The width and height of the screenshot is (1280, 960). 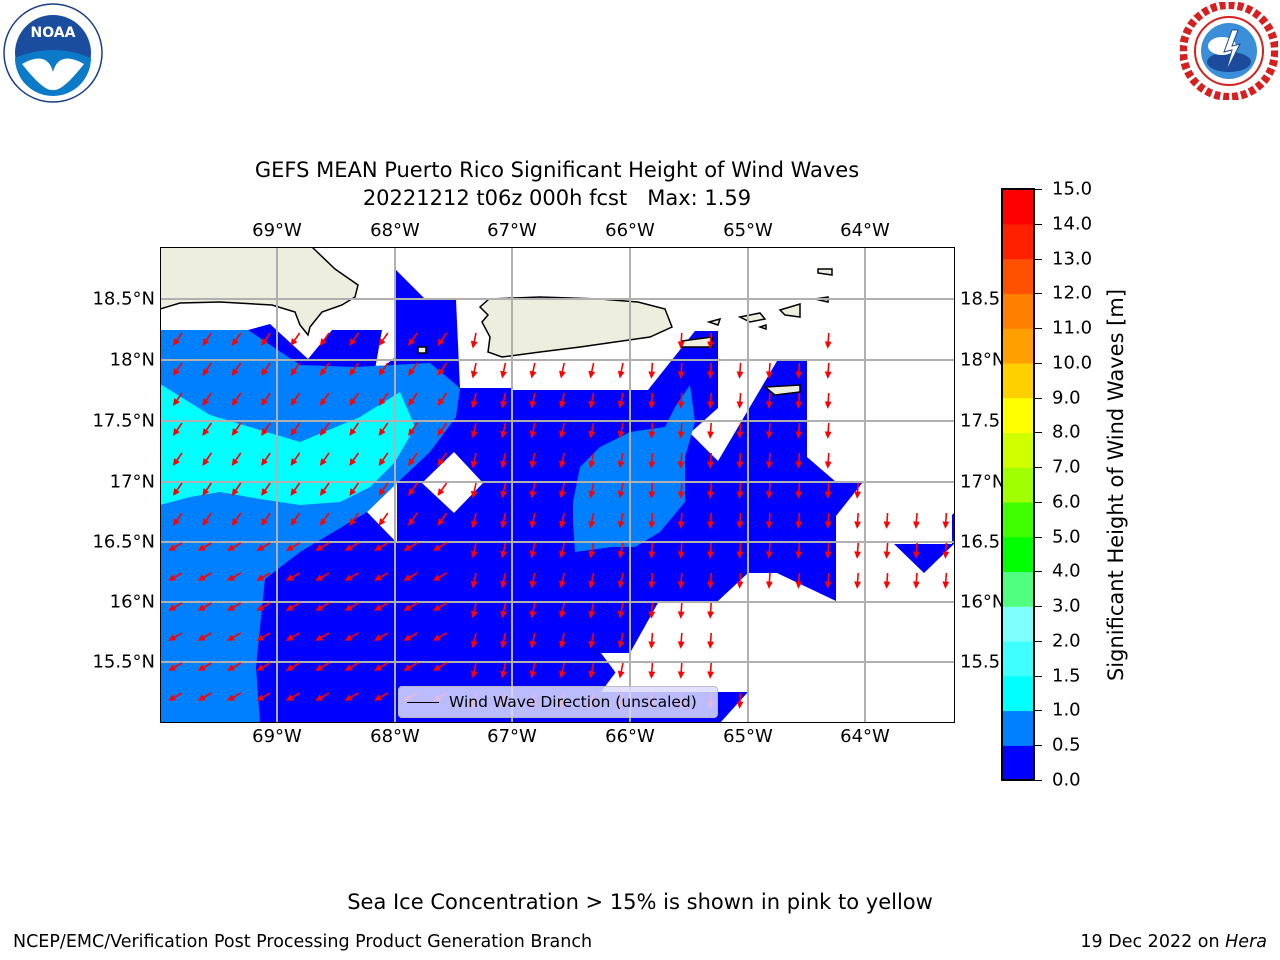 I want to click on colorbar-tick-label: 5.0, so click(x=1066, y=537).